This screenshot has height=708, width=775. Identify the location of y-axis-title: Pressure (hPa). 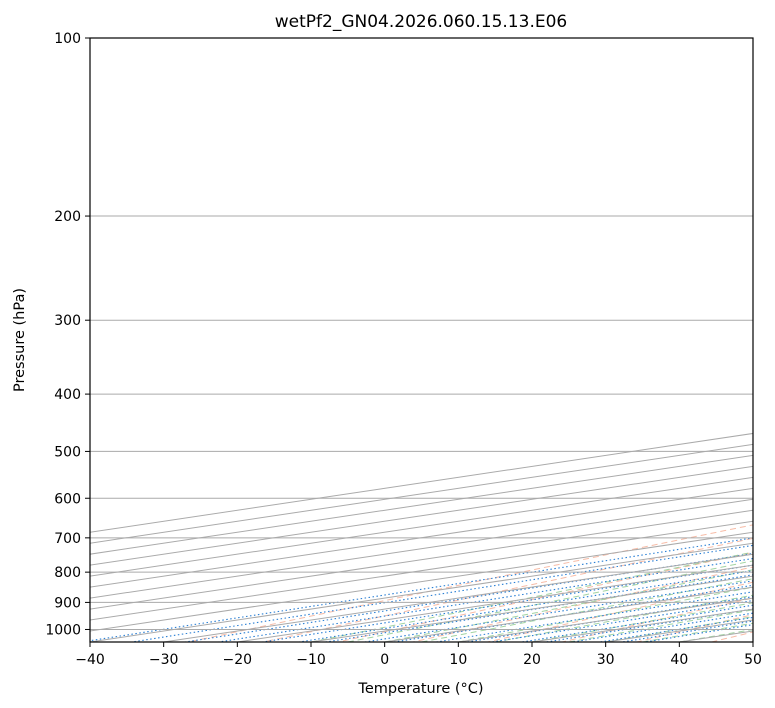
(20, 340).